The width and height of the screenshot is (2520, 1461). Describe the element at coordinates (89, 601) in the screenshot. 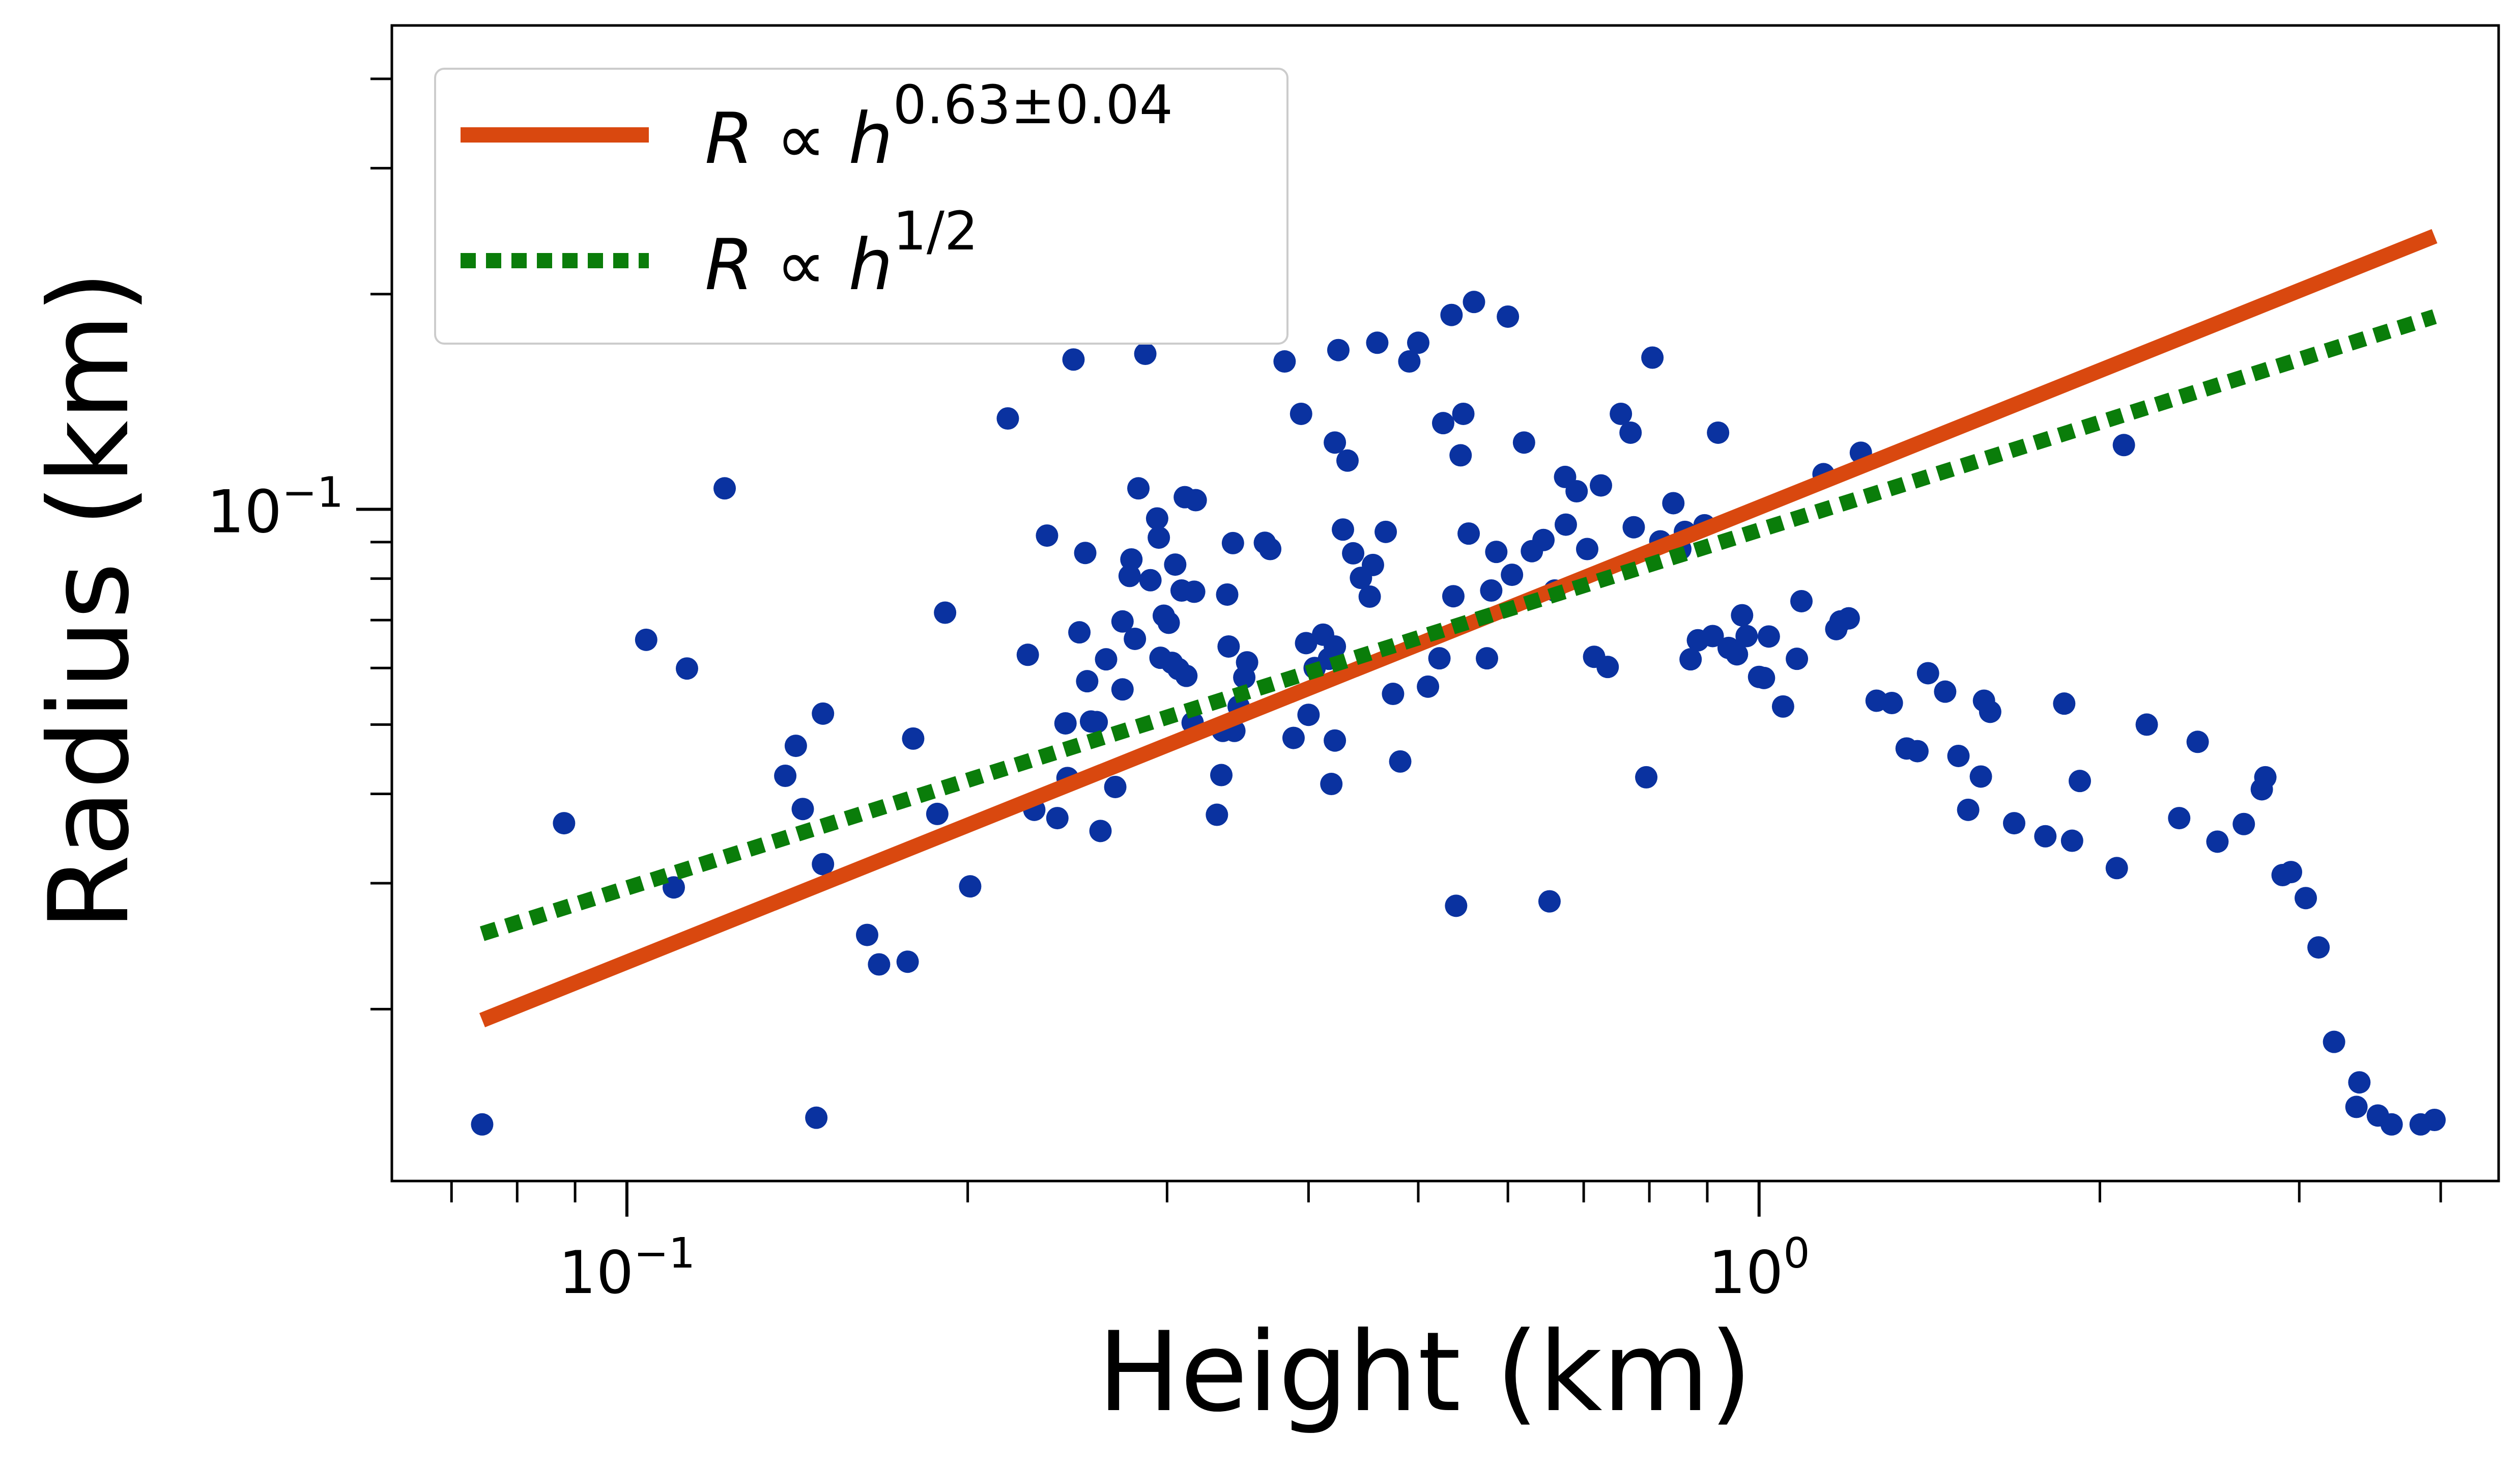

I see `y-axis-label: Radius (km)` at that location.